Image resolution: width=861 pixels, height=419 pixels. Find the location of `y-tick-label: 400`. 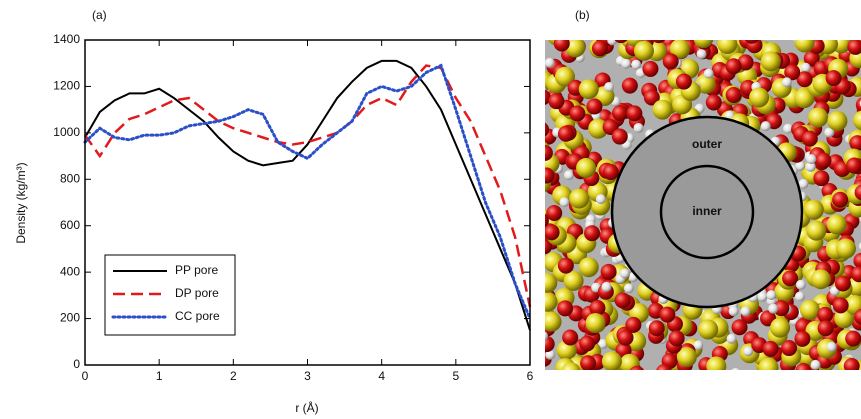

y-tick-label: 400 is located at coordinates (70, 271).